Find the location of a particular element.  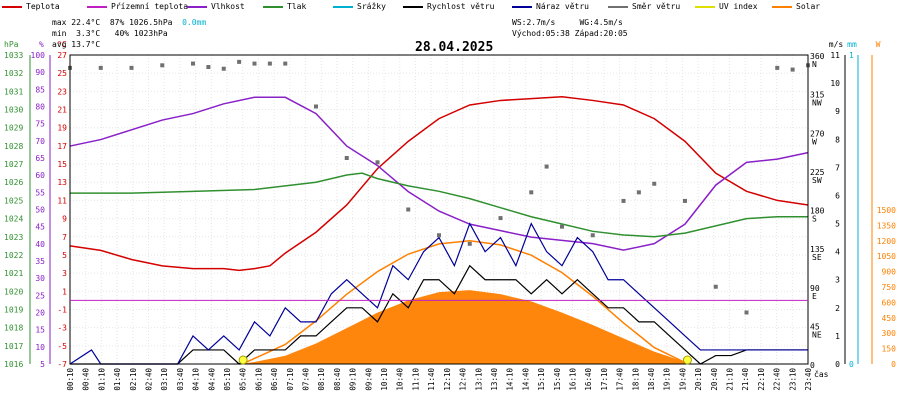

tick-label-time: 10:40 is located at coordinates (400, 379).